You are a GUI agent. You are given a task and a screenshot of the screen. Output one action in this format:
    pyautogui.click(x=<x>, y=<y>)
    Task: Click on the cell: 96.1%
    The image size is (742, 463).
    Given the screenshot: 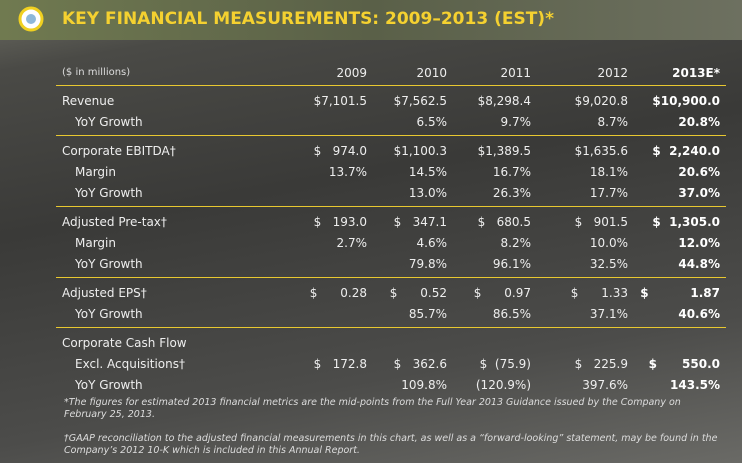 What is the action you would take?
    pyautogui.click(x=511, y=264)
    